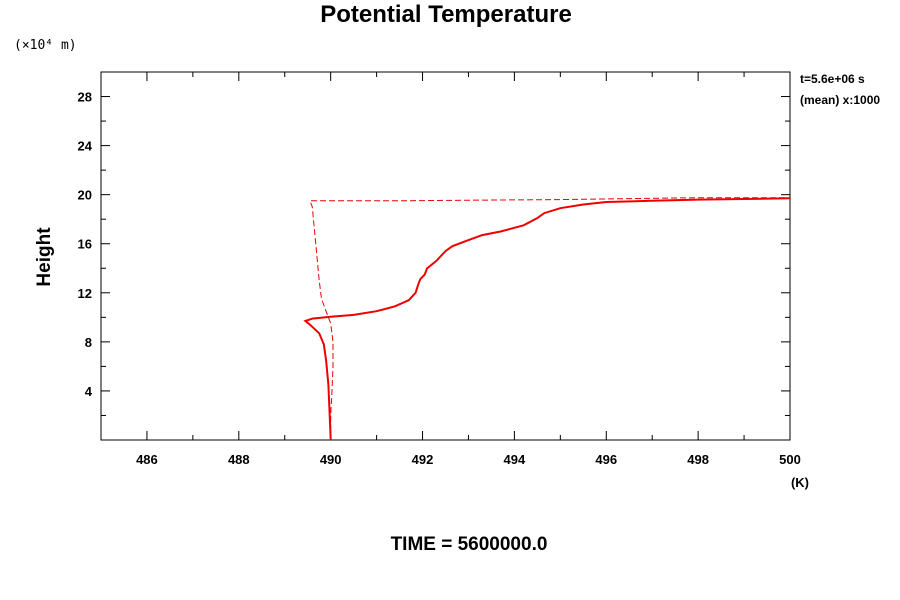 The height and width of the screenshot is (600, 900). What do you see at coordinates (44, 257) in the screenshot?
I see `y-axis-label: Height` at bounding box center [44, 257].